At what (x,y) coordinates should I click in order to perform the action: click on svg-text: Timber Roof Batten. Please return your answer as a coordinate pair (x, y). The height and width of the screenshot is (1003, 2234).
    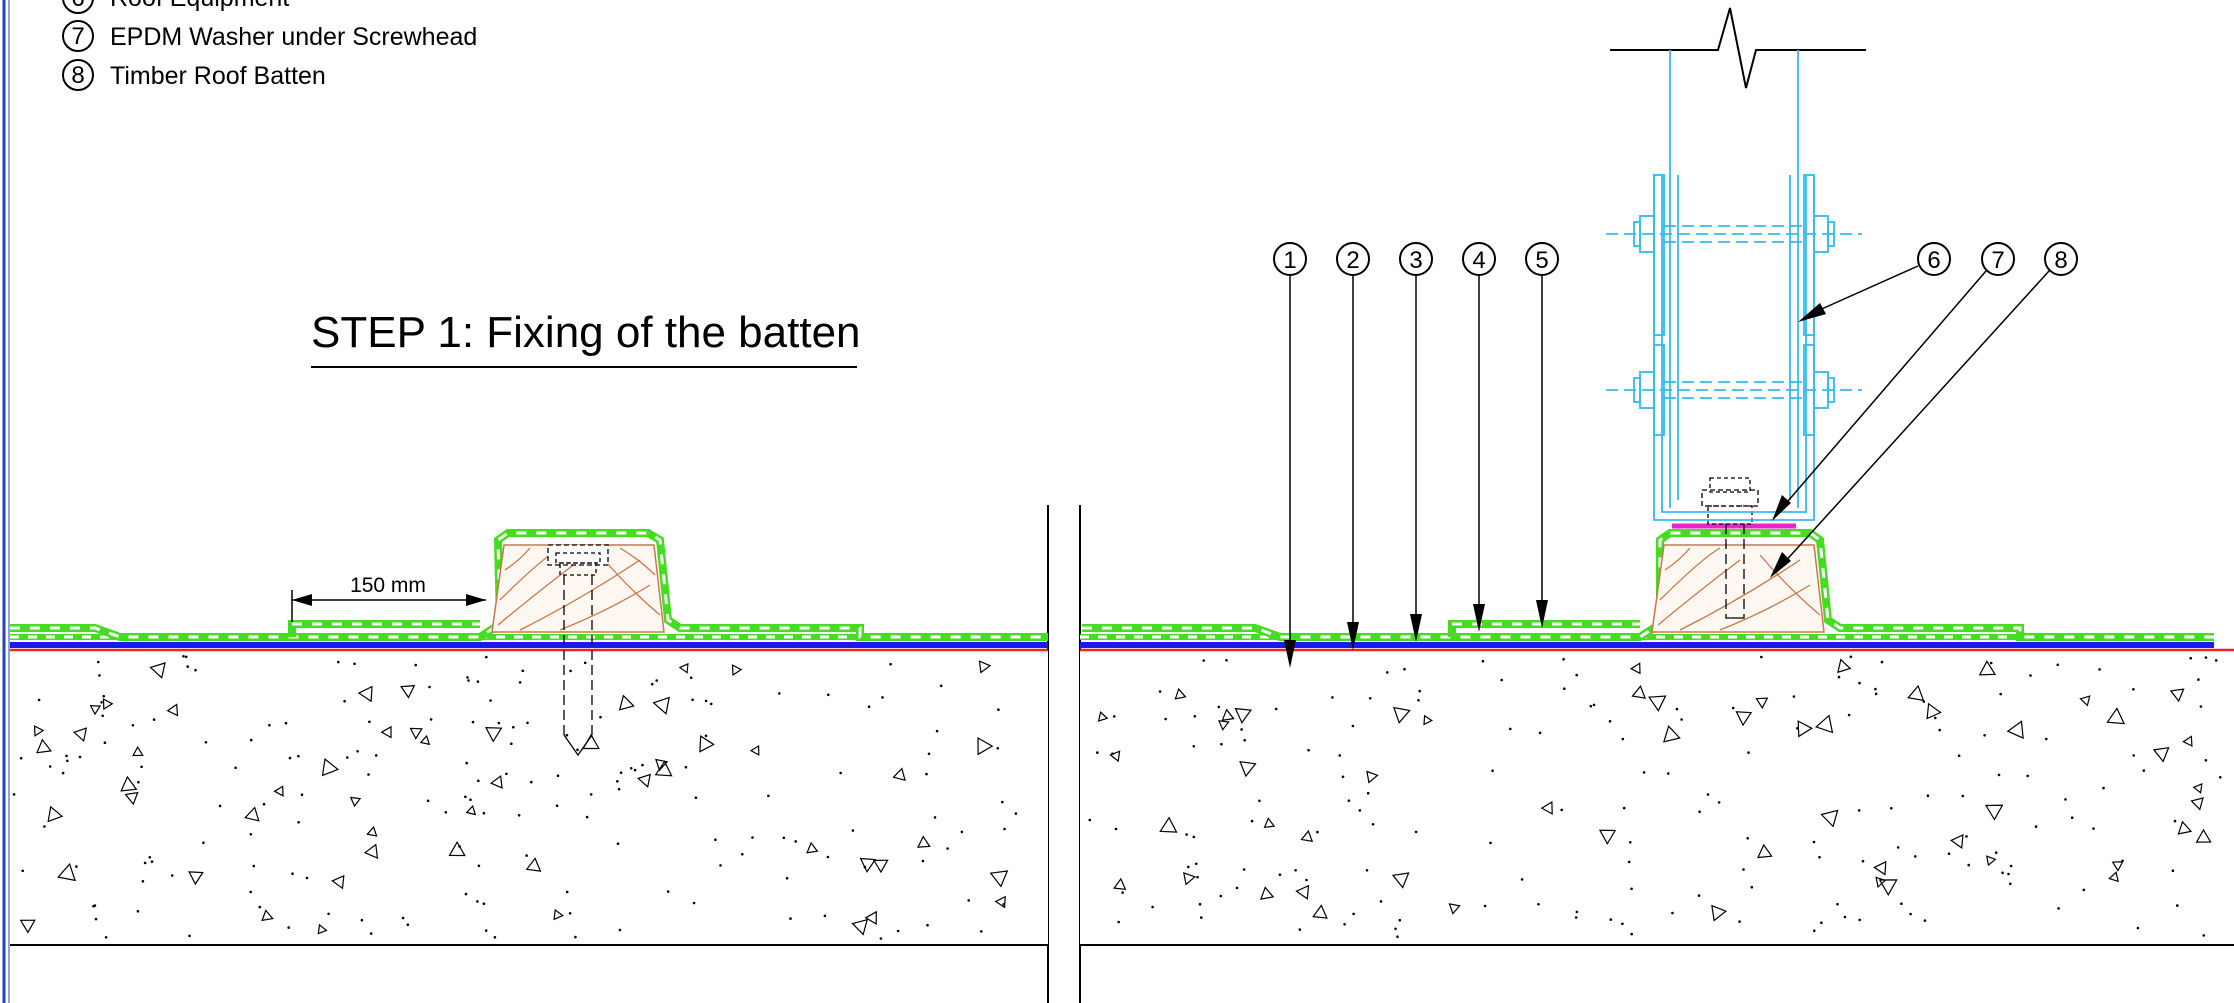
    Looking at the image, I should click on (218, 76).